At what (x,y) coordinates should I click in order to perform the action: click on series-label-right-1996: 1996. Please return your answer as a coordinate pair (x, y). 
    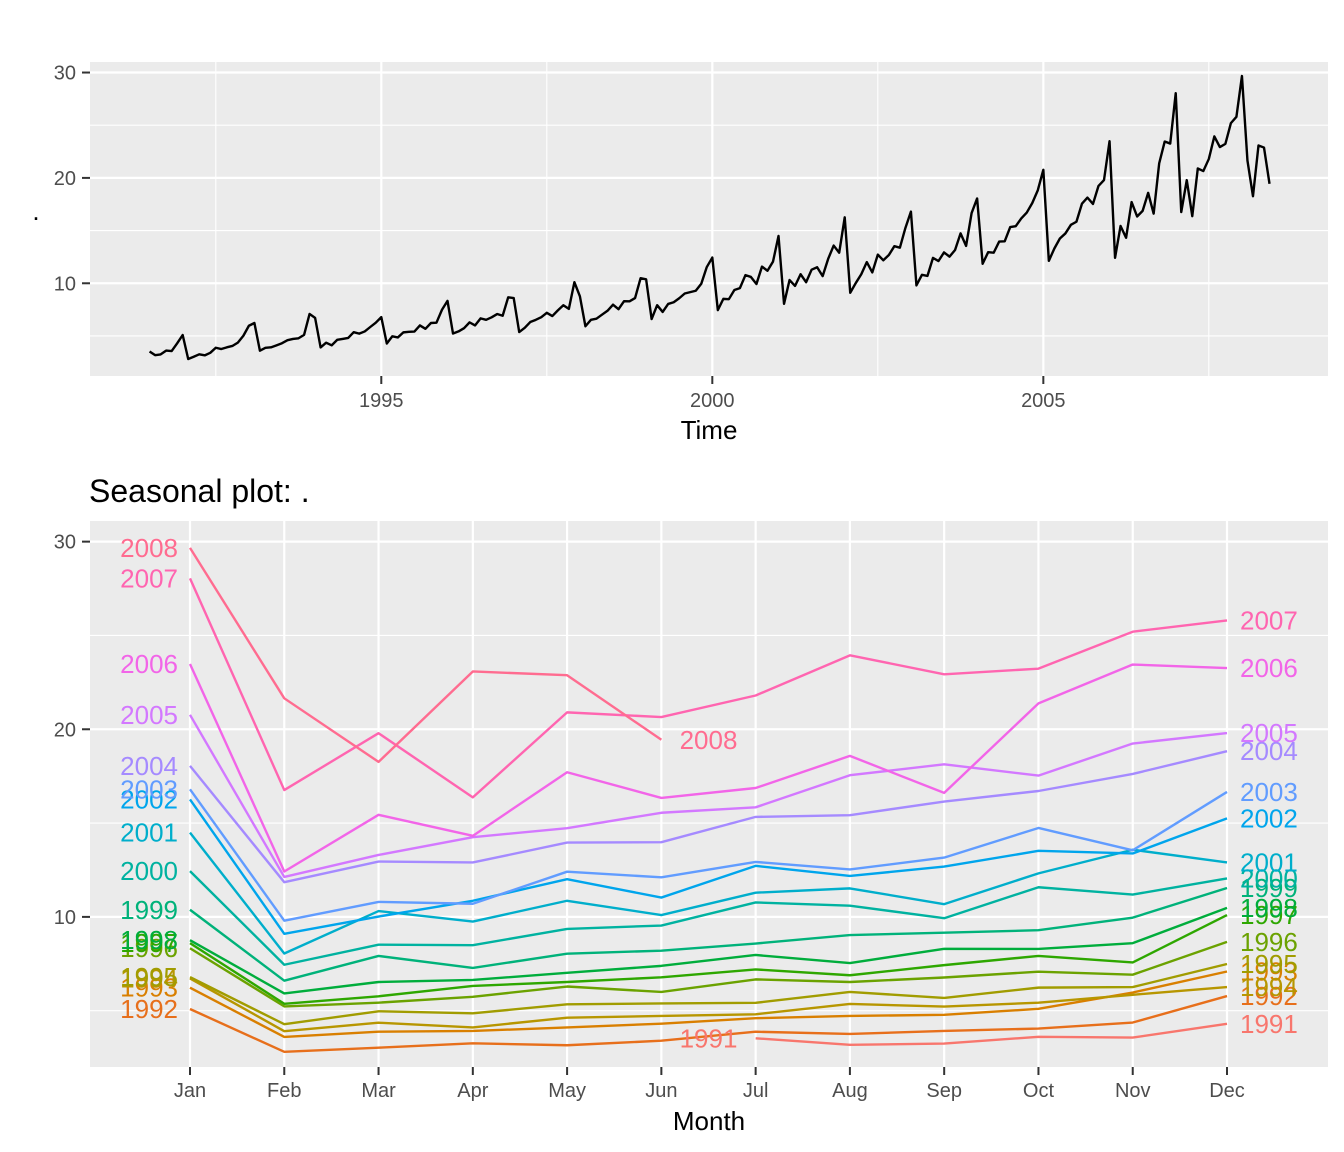
    Looking at the image, I should click on (1269, 942).